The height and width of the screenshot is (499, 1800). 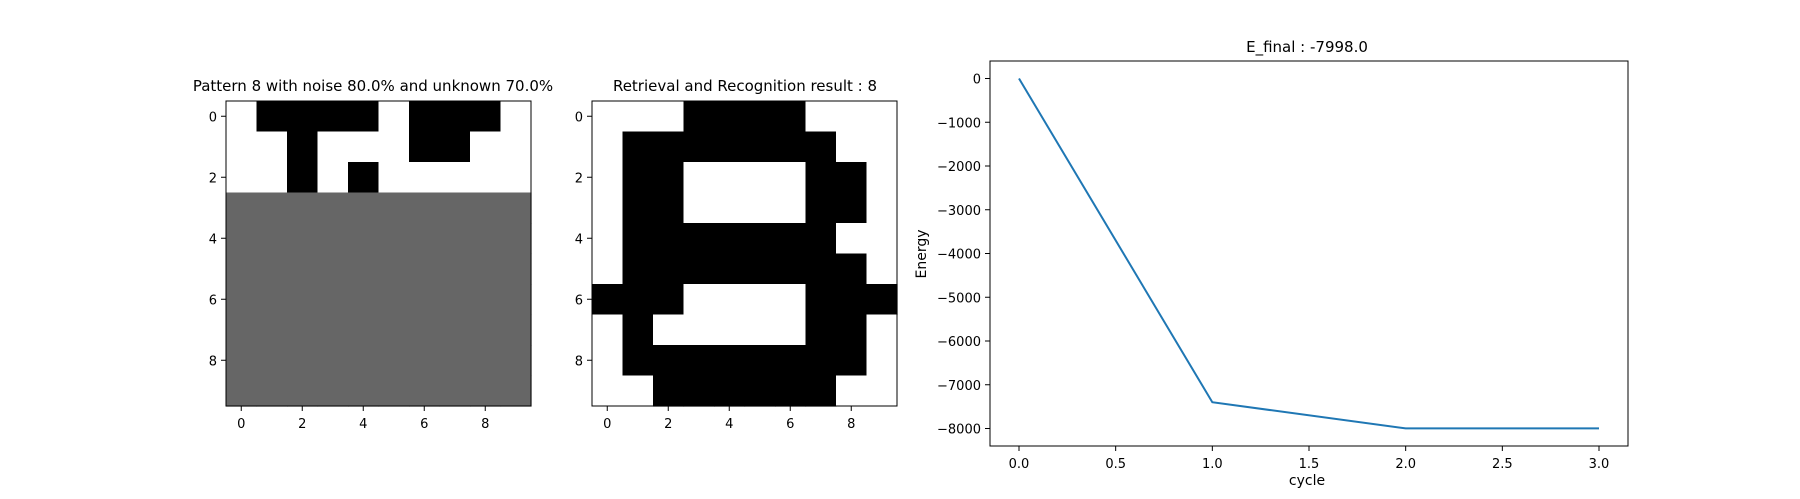 What do you see at coordinates (959, 211) in the screenshot?
I see `y-tick-label: −3000` at bounding box center [959, 211].